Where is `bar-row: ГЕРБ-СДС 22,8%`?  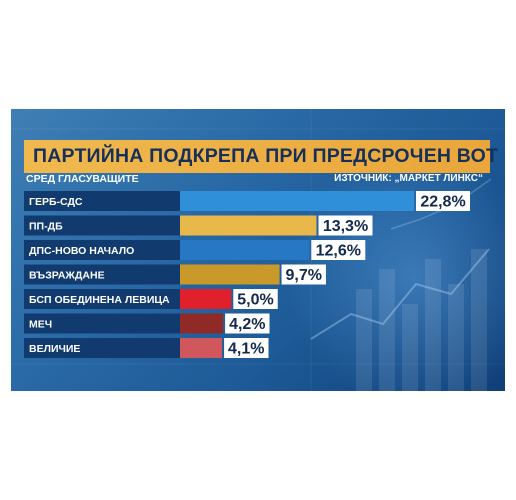
bar-row: ГЕРБ-СДС 22,8% is located at coordinates (247, 201).